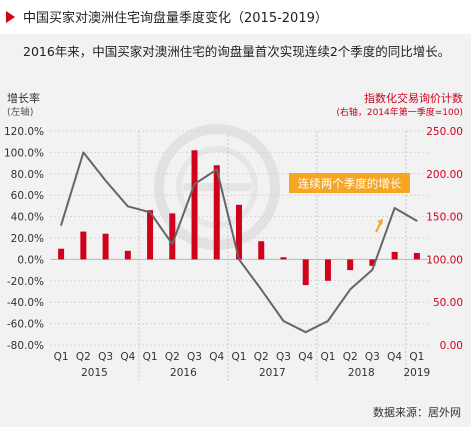 This screenshot has width=471, height=427. What do you see at coordinates (448, 303) in the screenshot?
I see `right-tick-label: 50.00` at bounding box center [448, 303].